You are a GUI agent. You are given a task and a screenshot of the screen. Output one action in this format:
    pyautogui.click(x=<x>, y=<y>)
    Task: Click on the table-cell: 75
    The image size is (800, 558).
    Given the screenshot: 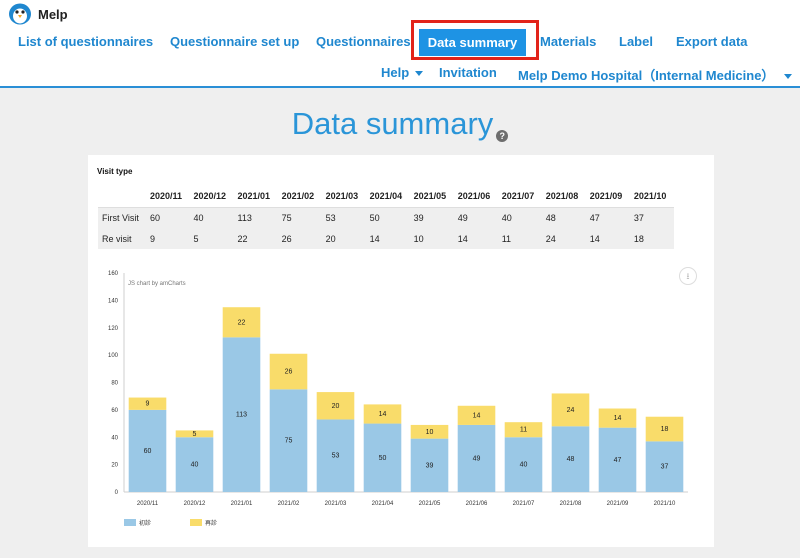 What is the action you would take?
    pyautogui.click(x=286, y=217)
    